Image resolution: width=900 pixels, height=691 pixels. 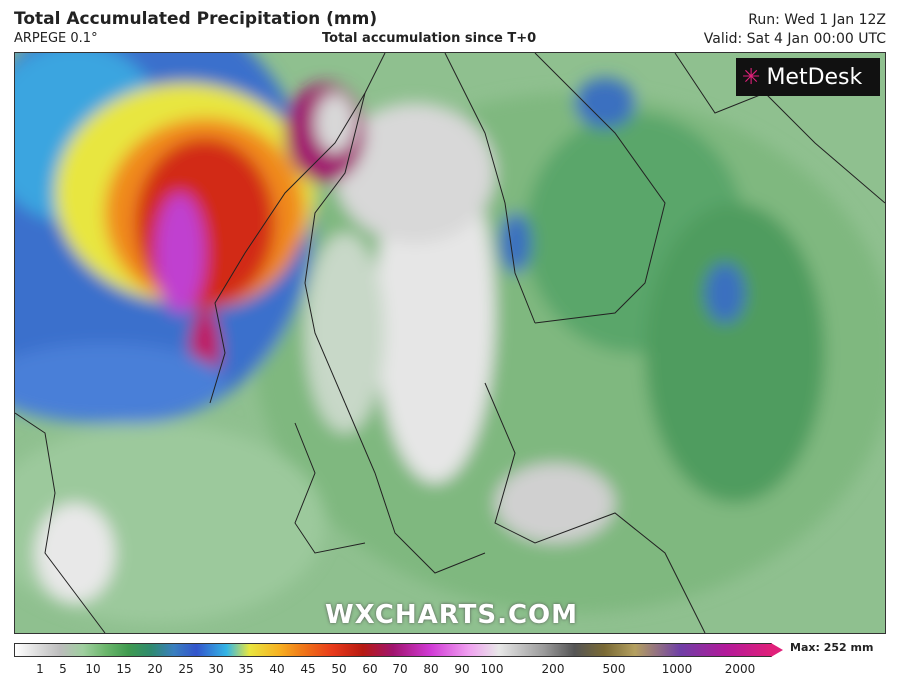 What do you see at coordinates (677, 669) in the screenshot?
I see `legend-tick: 1000` at bounding box center [677, 669].